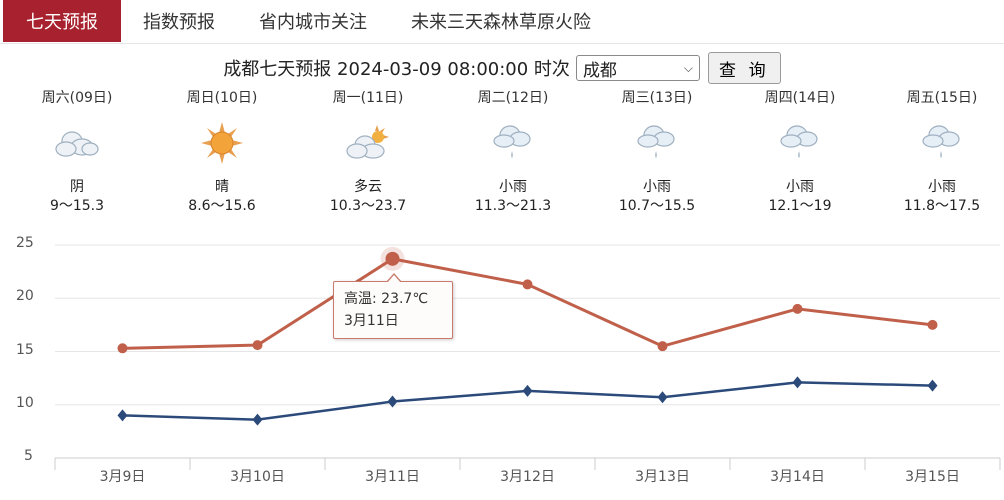 The image size is (1004, 500). Describe the element at coordinates (313, 22) in the screenshot. I see `tab-province-cities: 省内城市关注` at that location.